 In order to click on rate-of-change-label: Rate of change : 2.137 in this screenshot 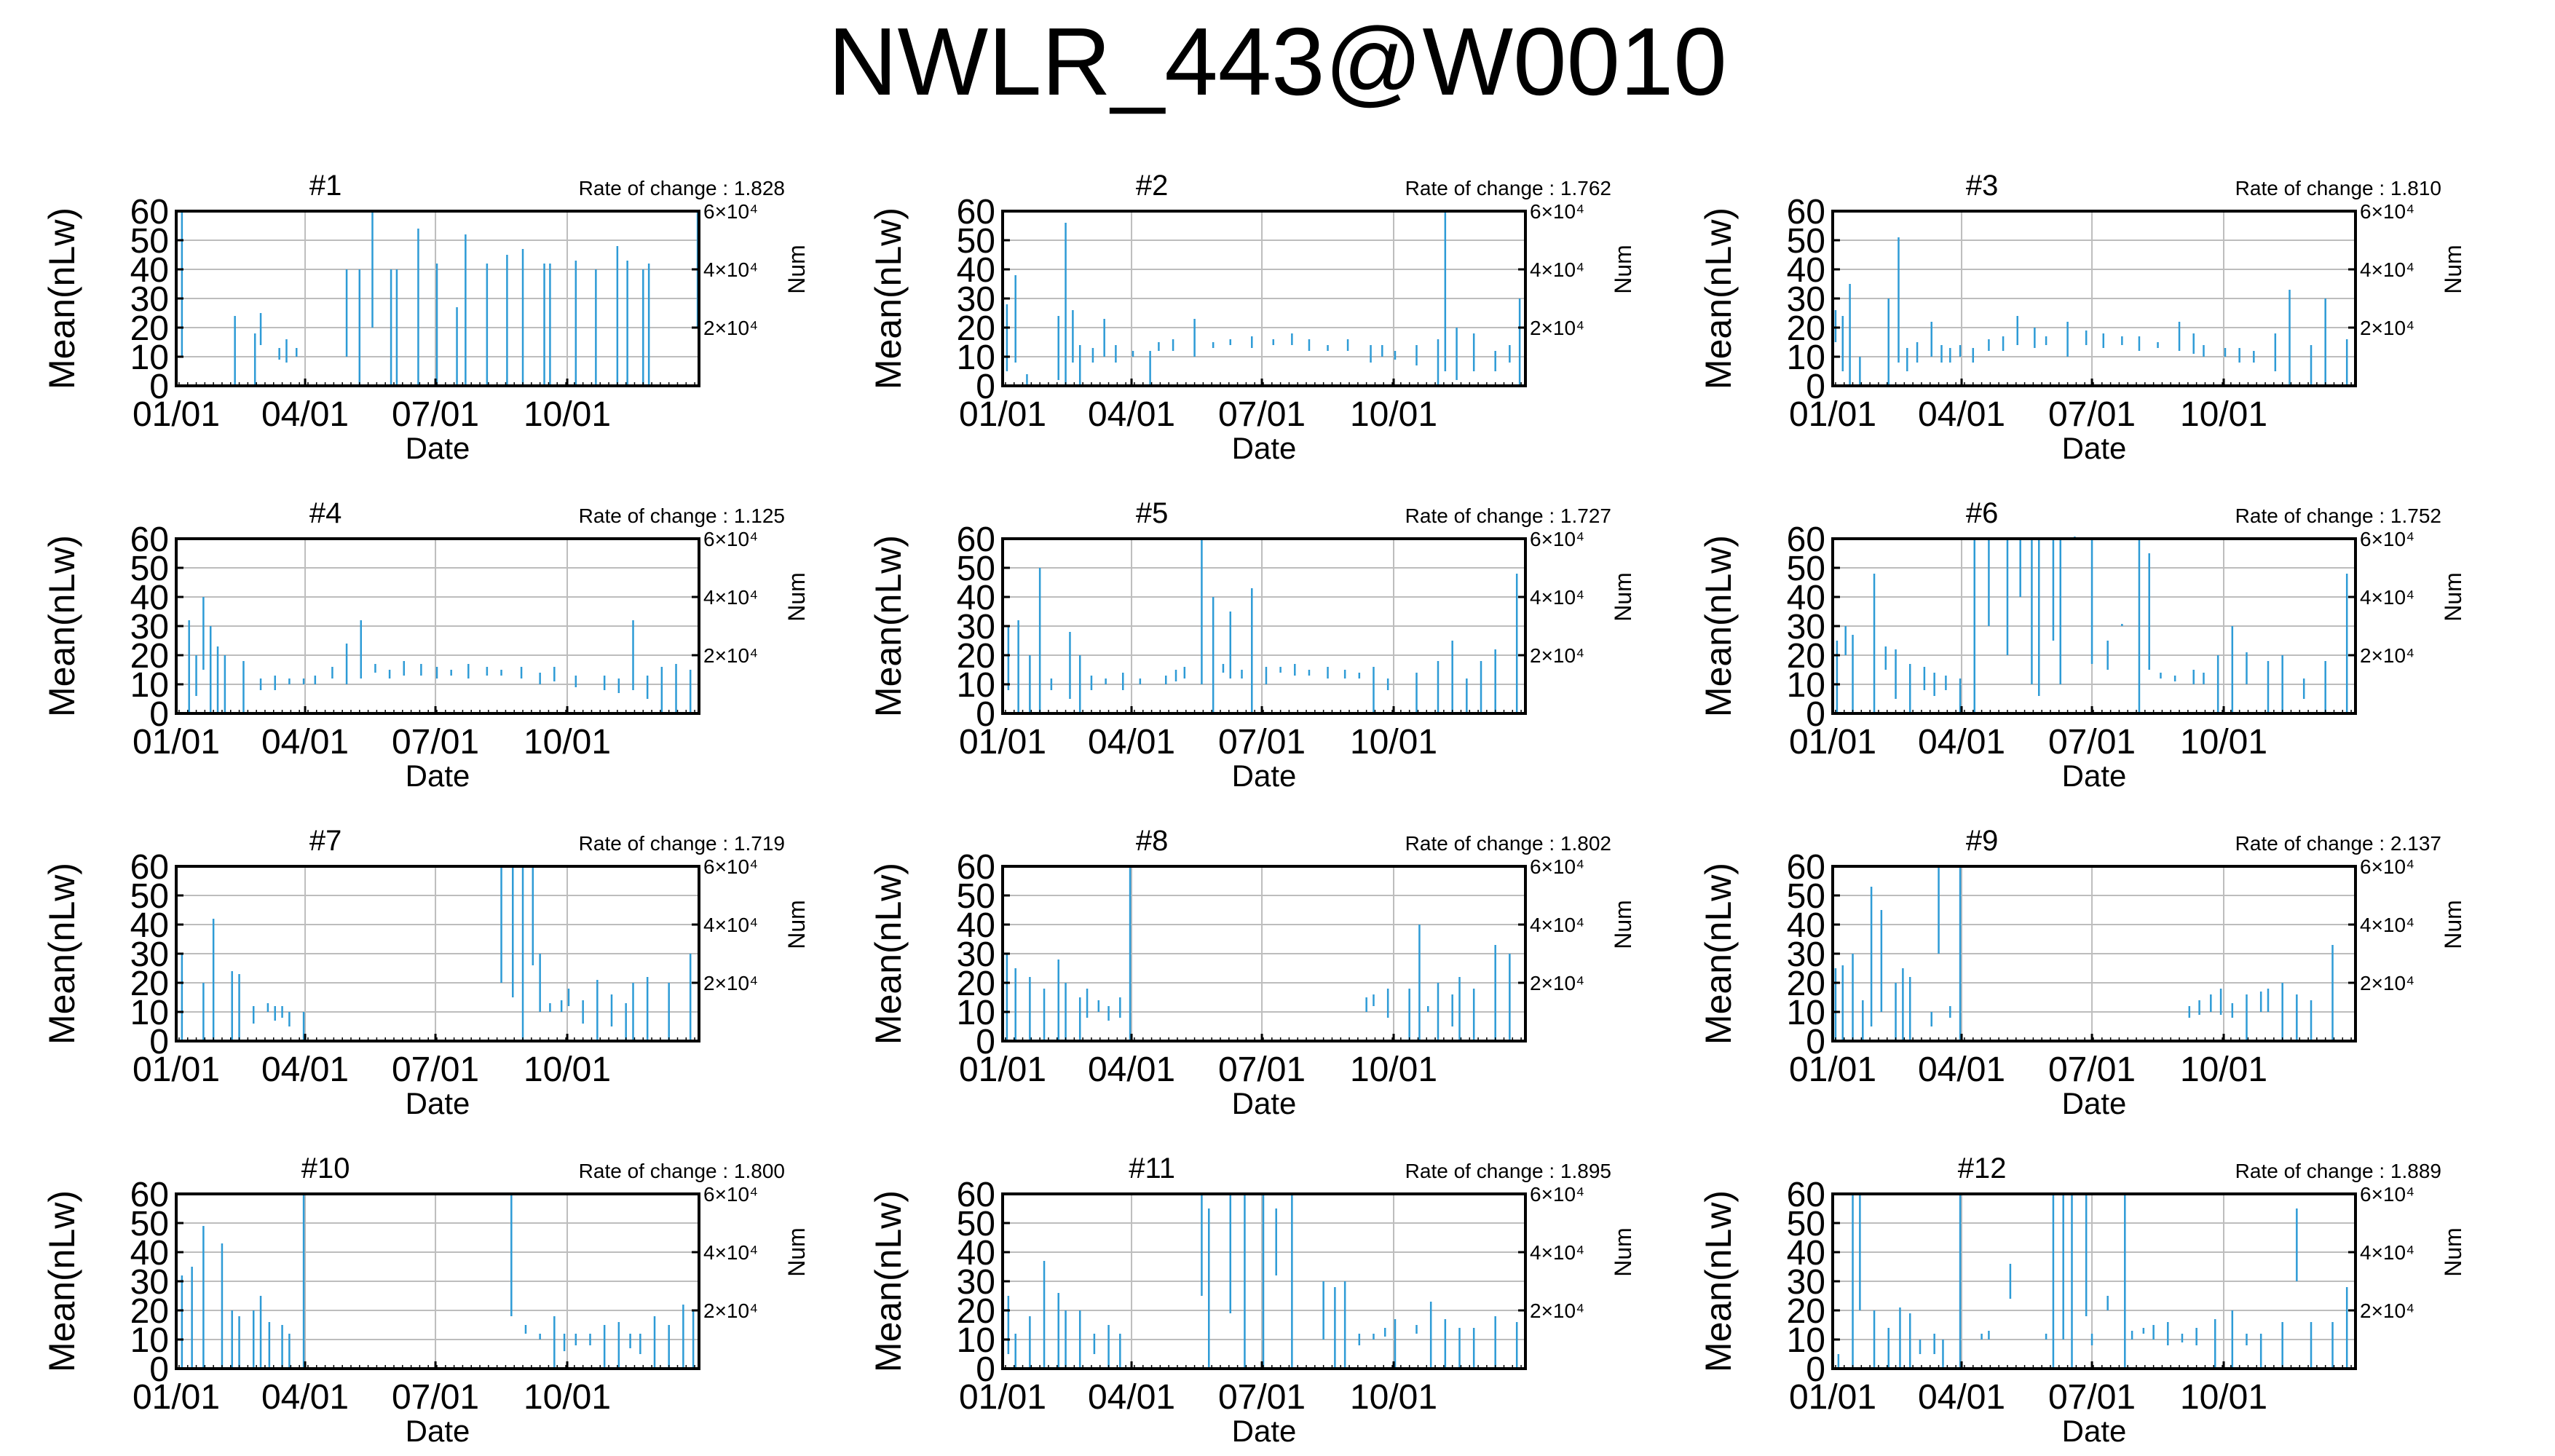, I will do `click(2338, 843)`.